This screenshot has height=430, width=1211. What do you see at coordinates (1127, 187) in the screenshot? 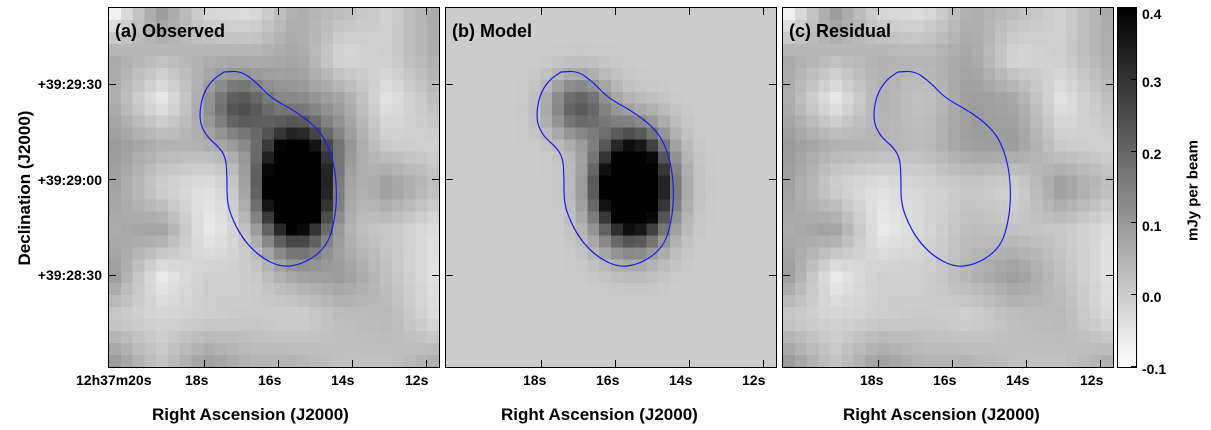
I see `colorbar` at bounding box center [1127, 187].